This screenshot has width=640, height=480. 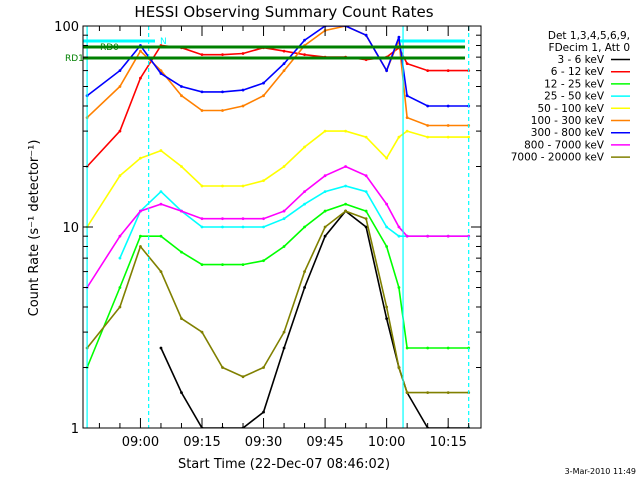 What do you see at coordinates (284, 464) in the screenshot?
I see `x-axis-label: Start Time (22-Dec-07 08:46:02)` at bounding box center [284, 464].